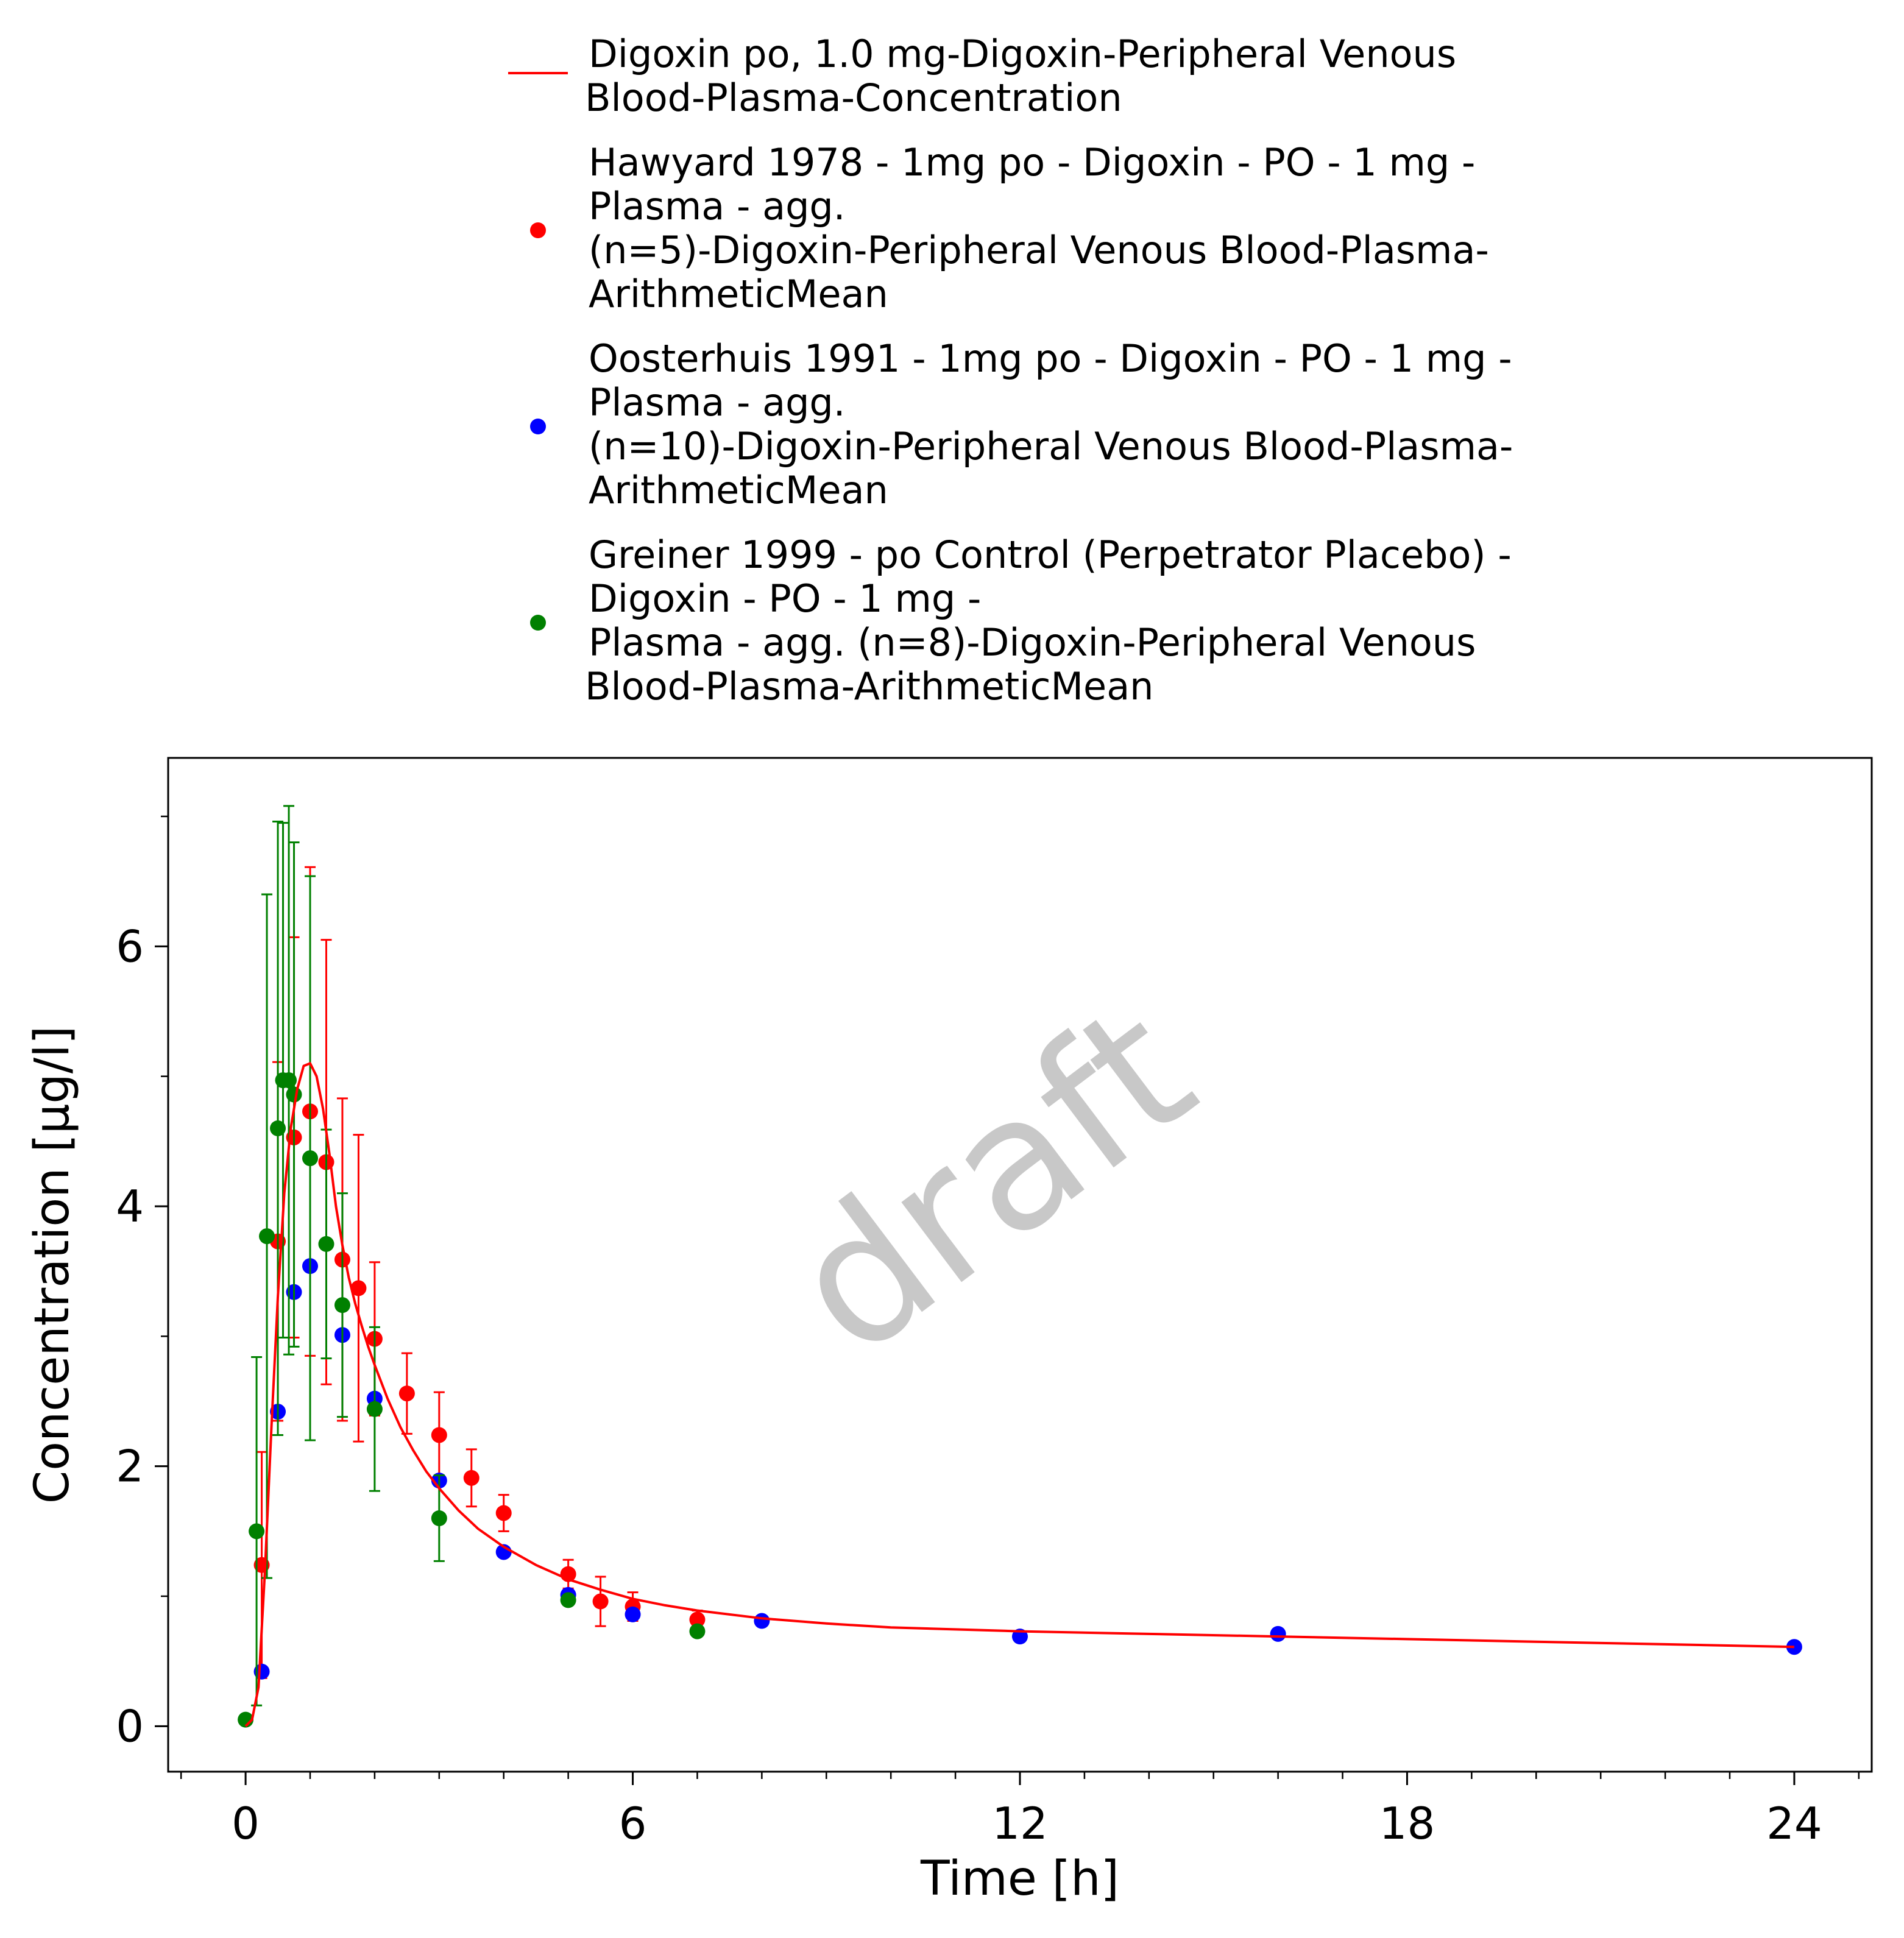  Describe the element at coordinates (869, 686) in the screenshot. I see `legend-label-line: Blood-Plasma-ArithmeticMean` at that location.